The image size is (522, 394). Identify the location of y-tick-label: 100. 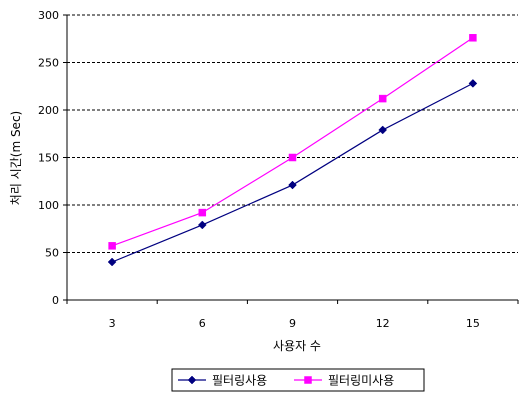
(48, 205).